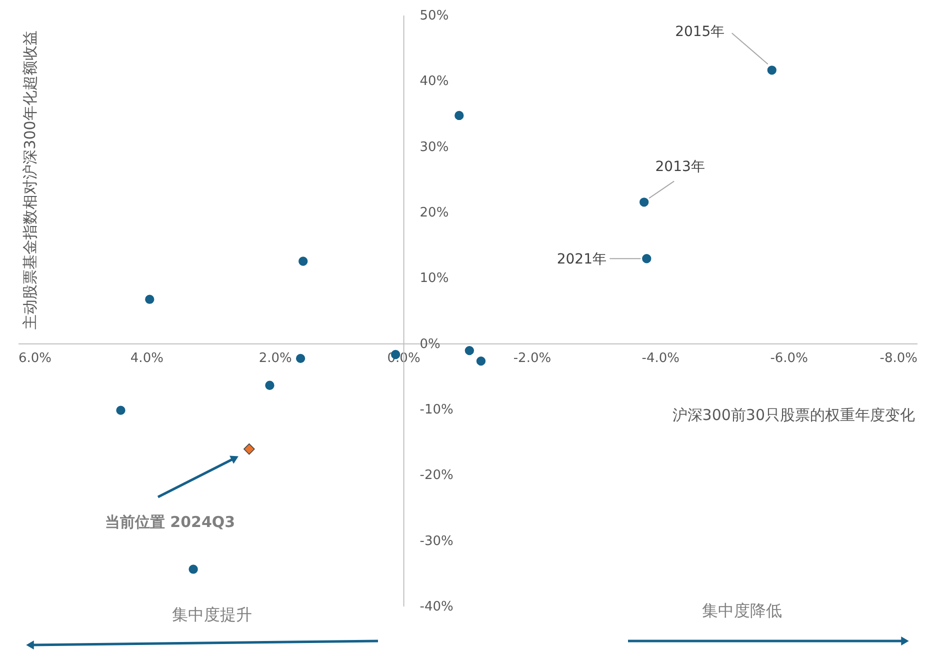 The image size is (940, 657). I want to click on x-axis-title: 沪深300前30只股票的权重年度变化, so click(793, 415).